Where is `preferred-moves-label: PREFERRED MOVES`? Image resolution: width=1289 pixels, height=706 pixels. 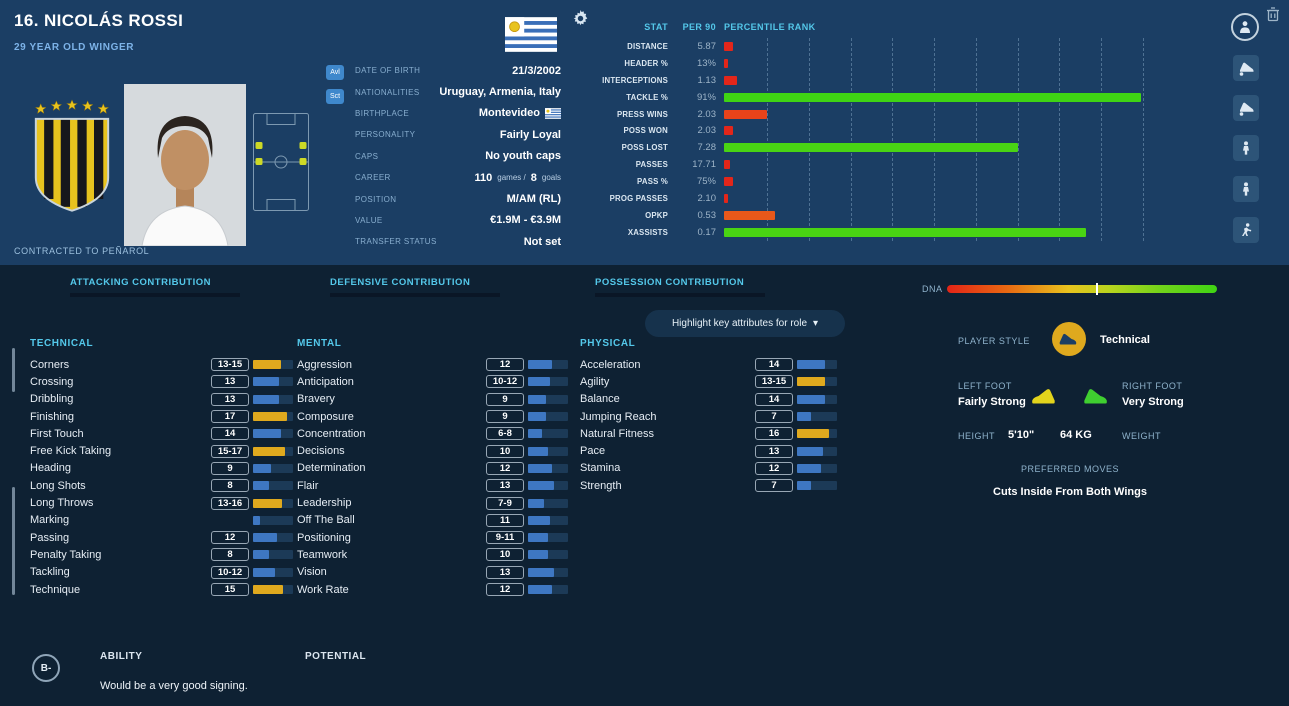 preferred-moves-label: PREFERRED MOVES is located at coordinates (1069, 469).